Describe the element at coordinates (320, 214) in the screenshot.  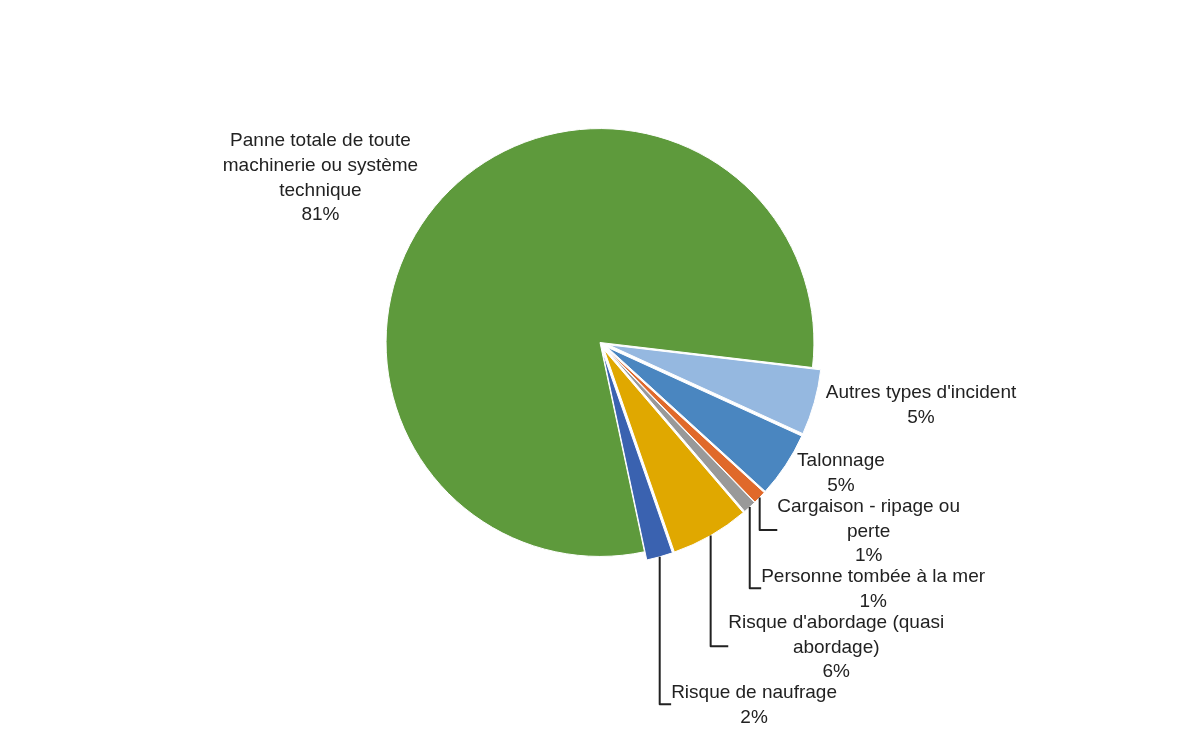
I see `data-label: 81%` at that location.